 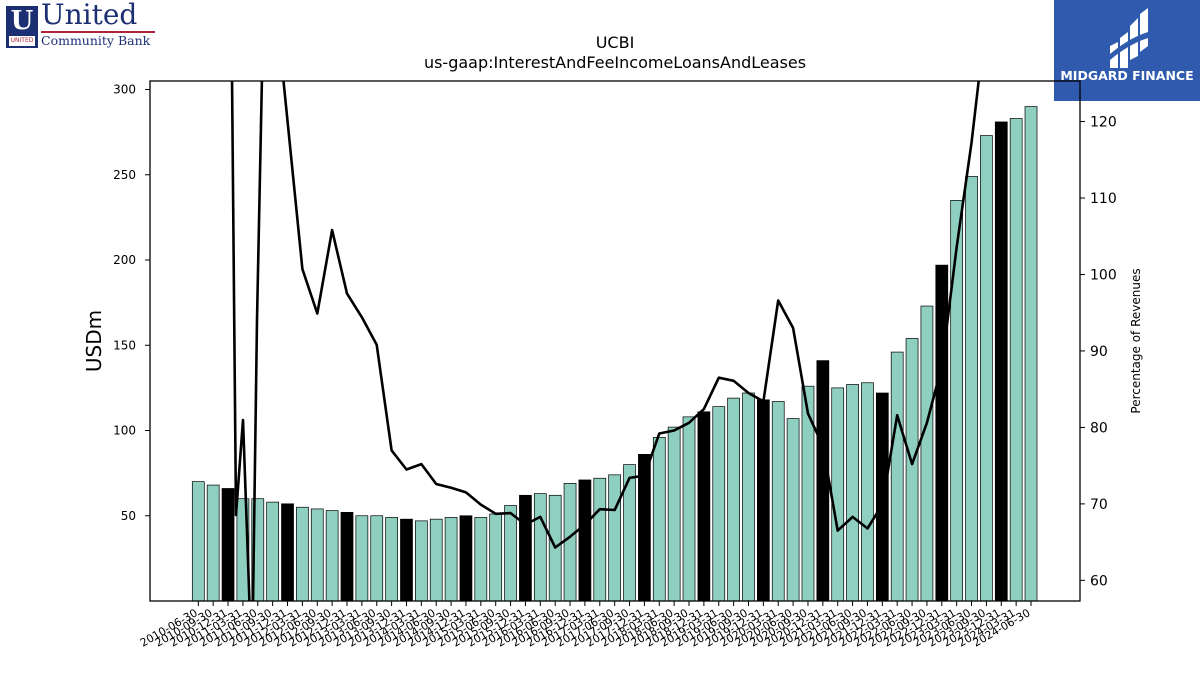 What do you see at coordinates (124, 90) in the screenshot?
I see `y-tick-label: 300` at bounding box center [124, 90].